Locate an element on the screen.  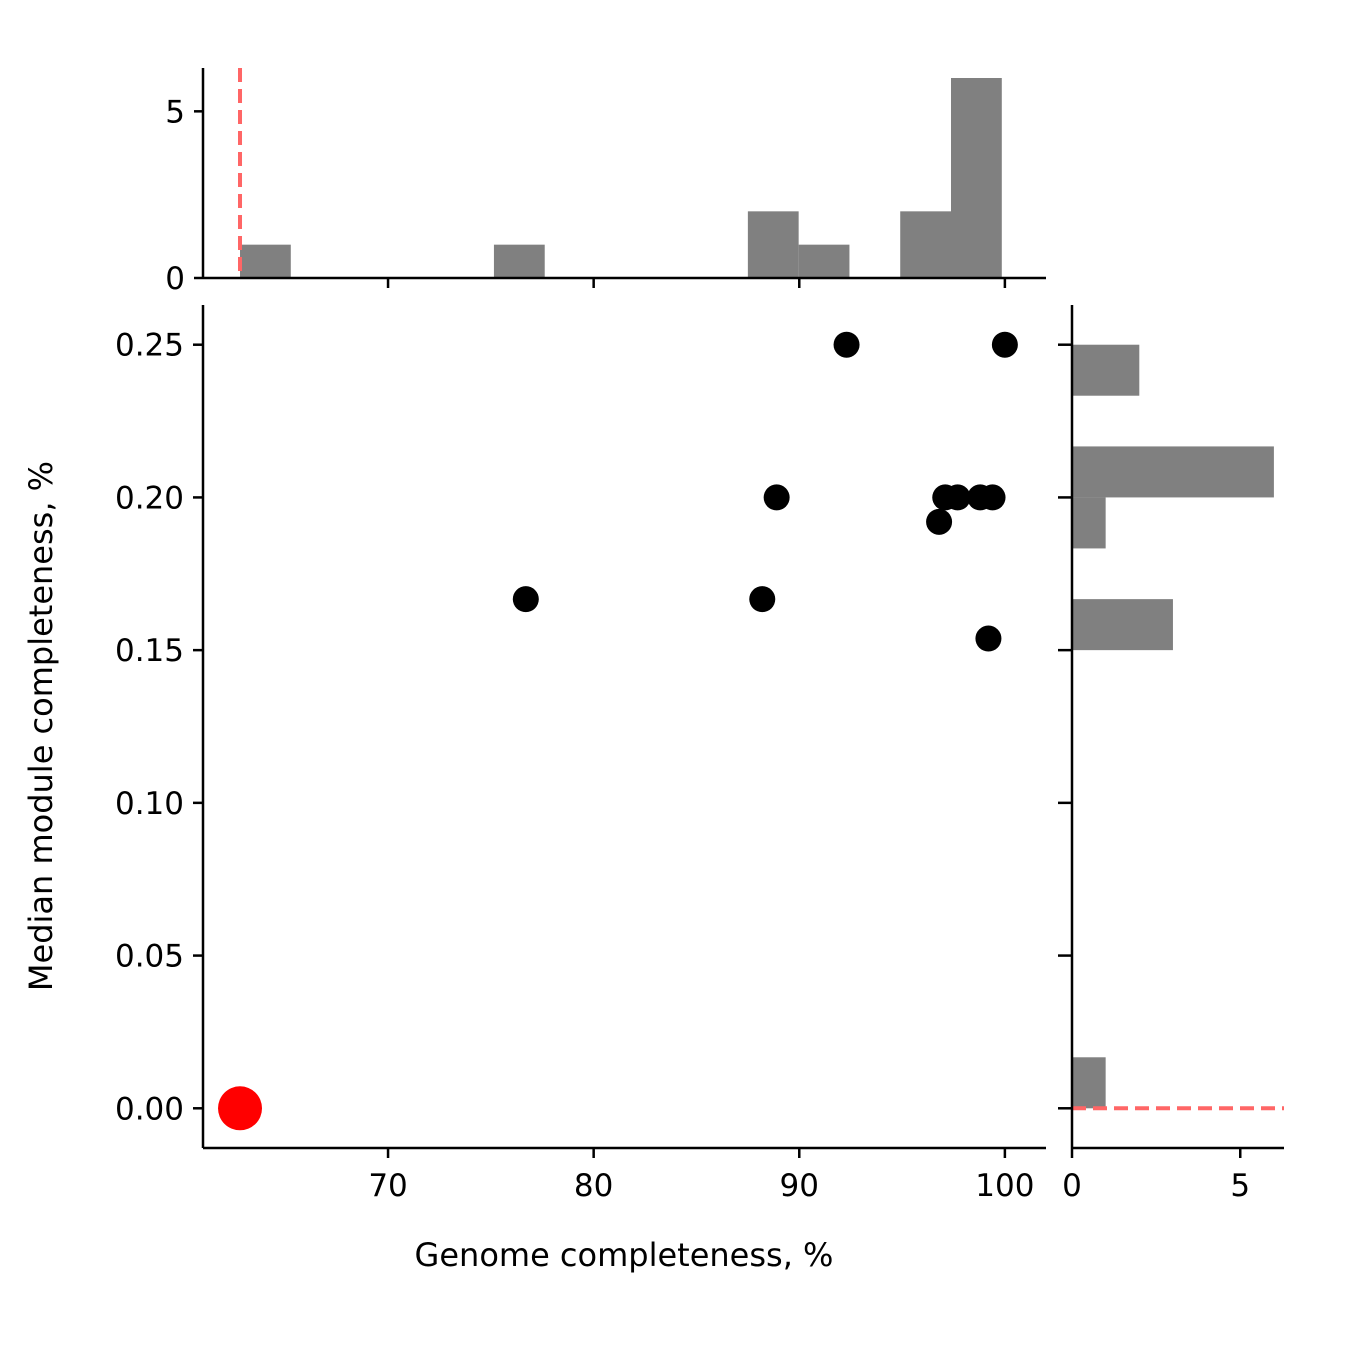
x-tick-label: 100 is located at coordinates (1004, 1186).